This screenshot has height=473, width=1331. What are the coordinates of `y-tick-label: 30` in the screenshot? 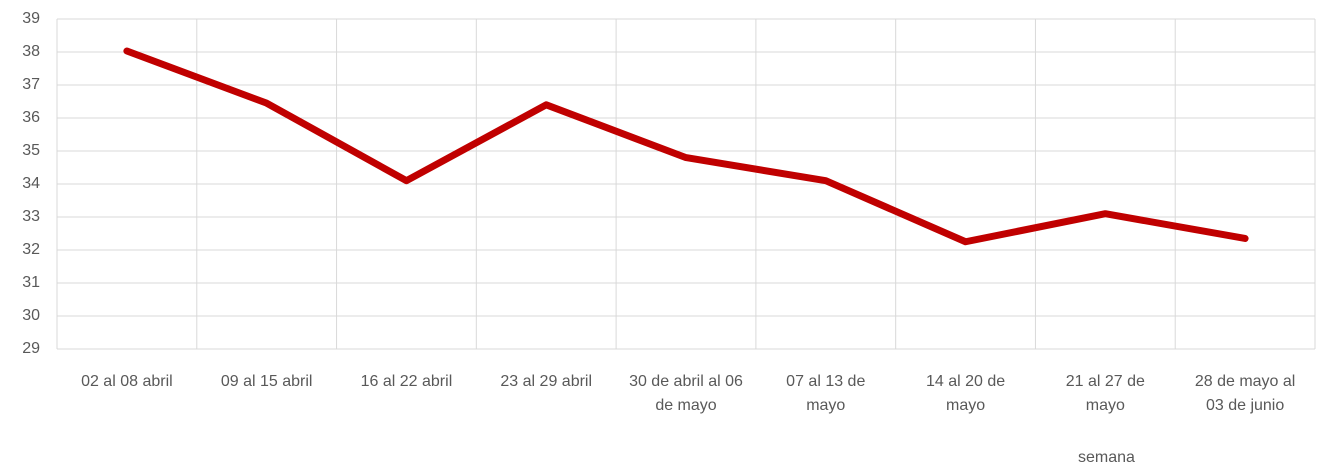 It's located at (31, 315).